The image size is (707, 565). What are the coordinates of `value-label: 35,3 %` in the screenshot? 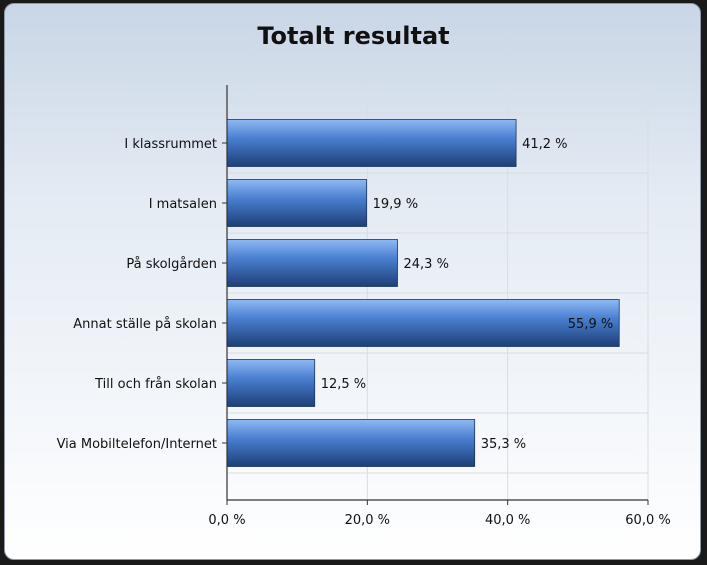 It's located at (503, 444).